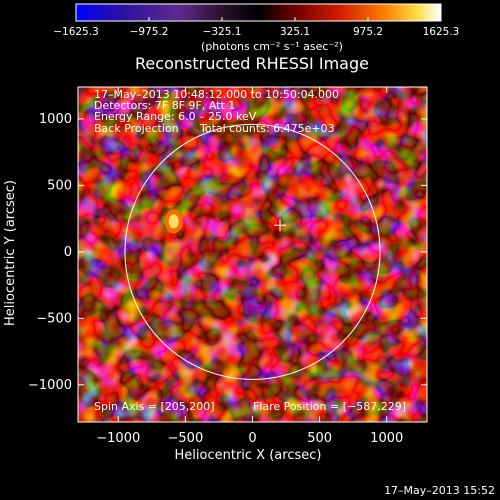 The height and width of the screenshot is (500, 500). What do you see at coordinates (267, 128) in the screenshot?
I see `annotation-counts: Total counts: 6.475e+03` at bounding box center [267, 128].